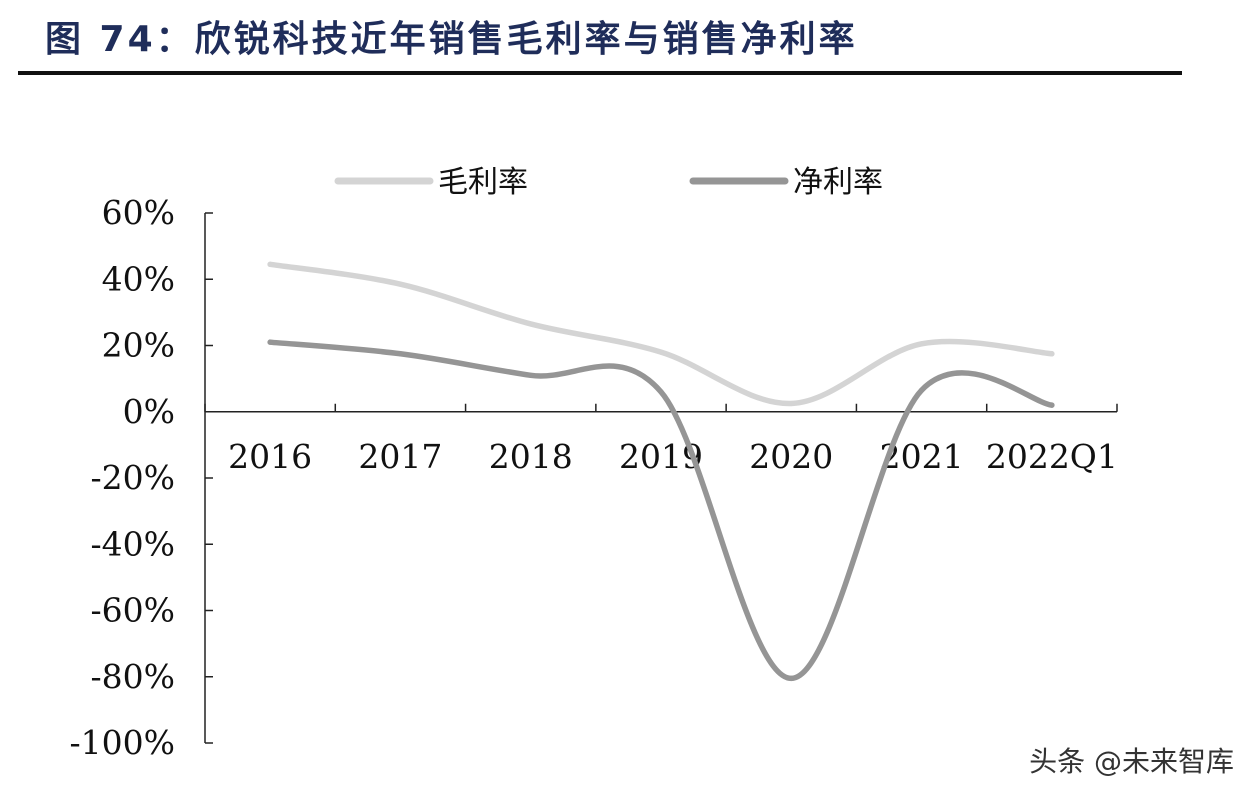 The image size is (1256, 798). I want to click on watermark: 头条 @未来智库, so click(1131, 761).